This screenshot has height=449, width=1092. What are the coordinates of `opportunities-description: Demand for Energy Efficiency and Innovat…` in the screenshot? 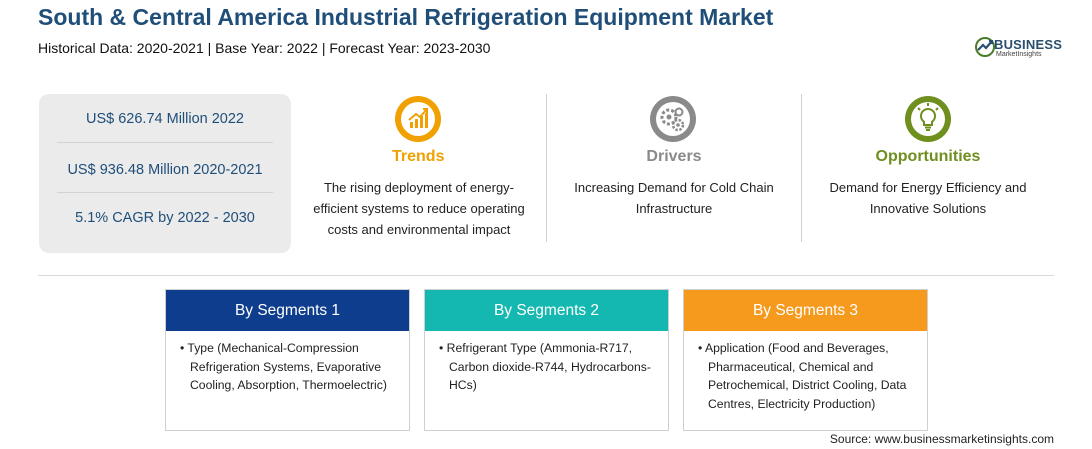 It's located at (928, 198).